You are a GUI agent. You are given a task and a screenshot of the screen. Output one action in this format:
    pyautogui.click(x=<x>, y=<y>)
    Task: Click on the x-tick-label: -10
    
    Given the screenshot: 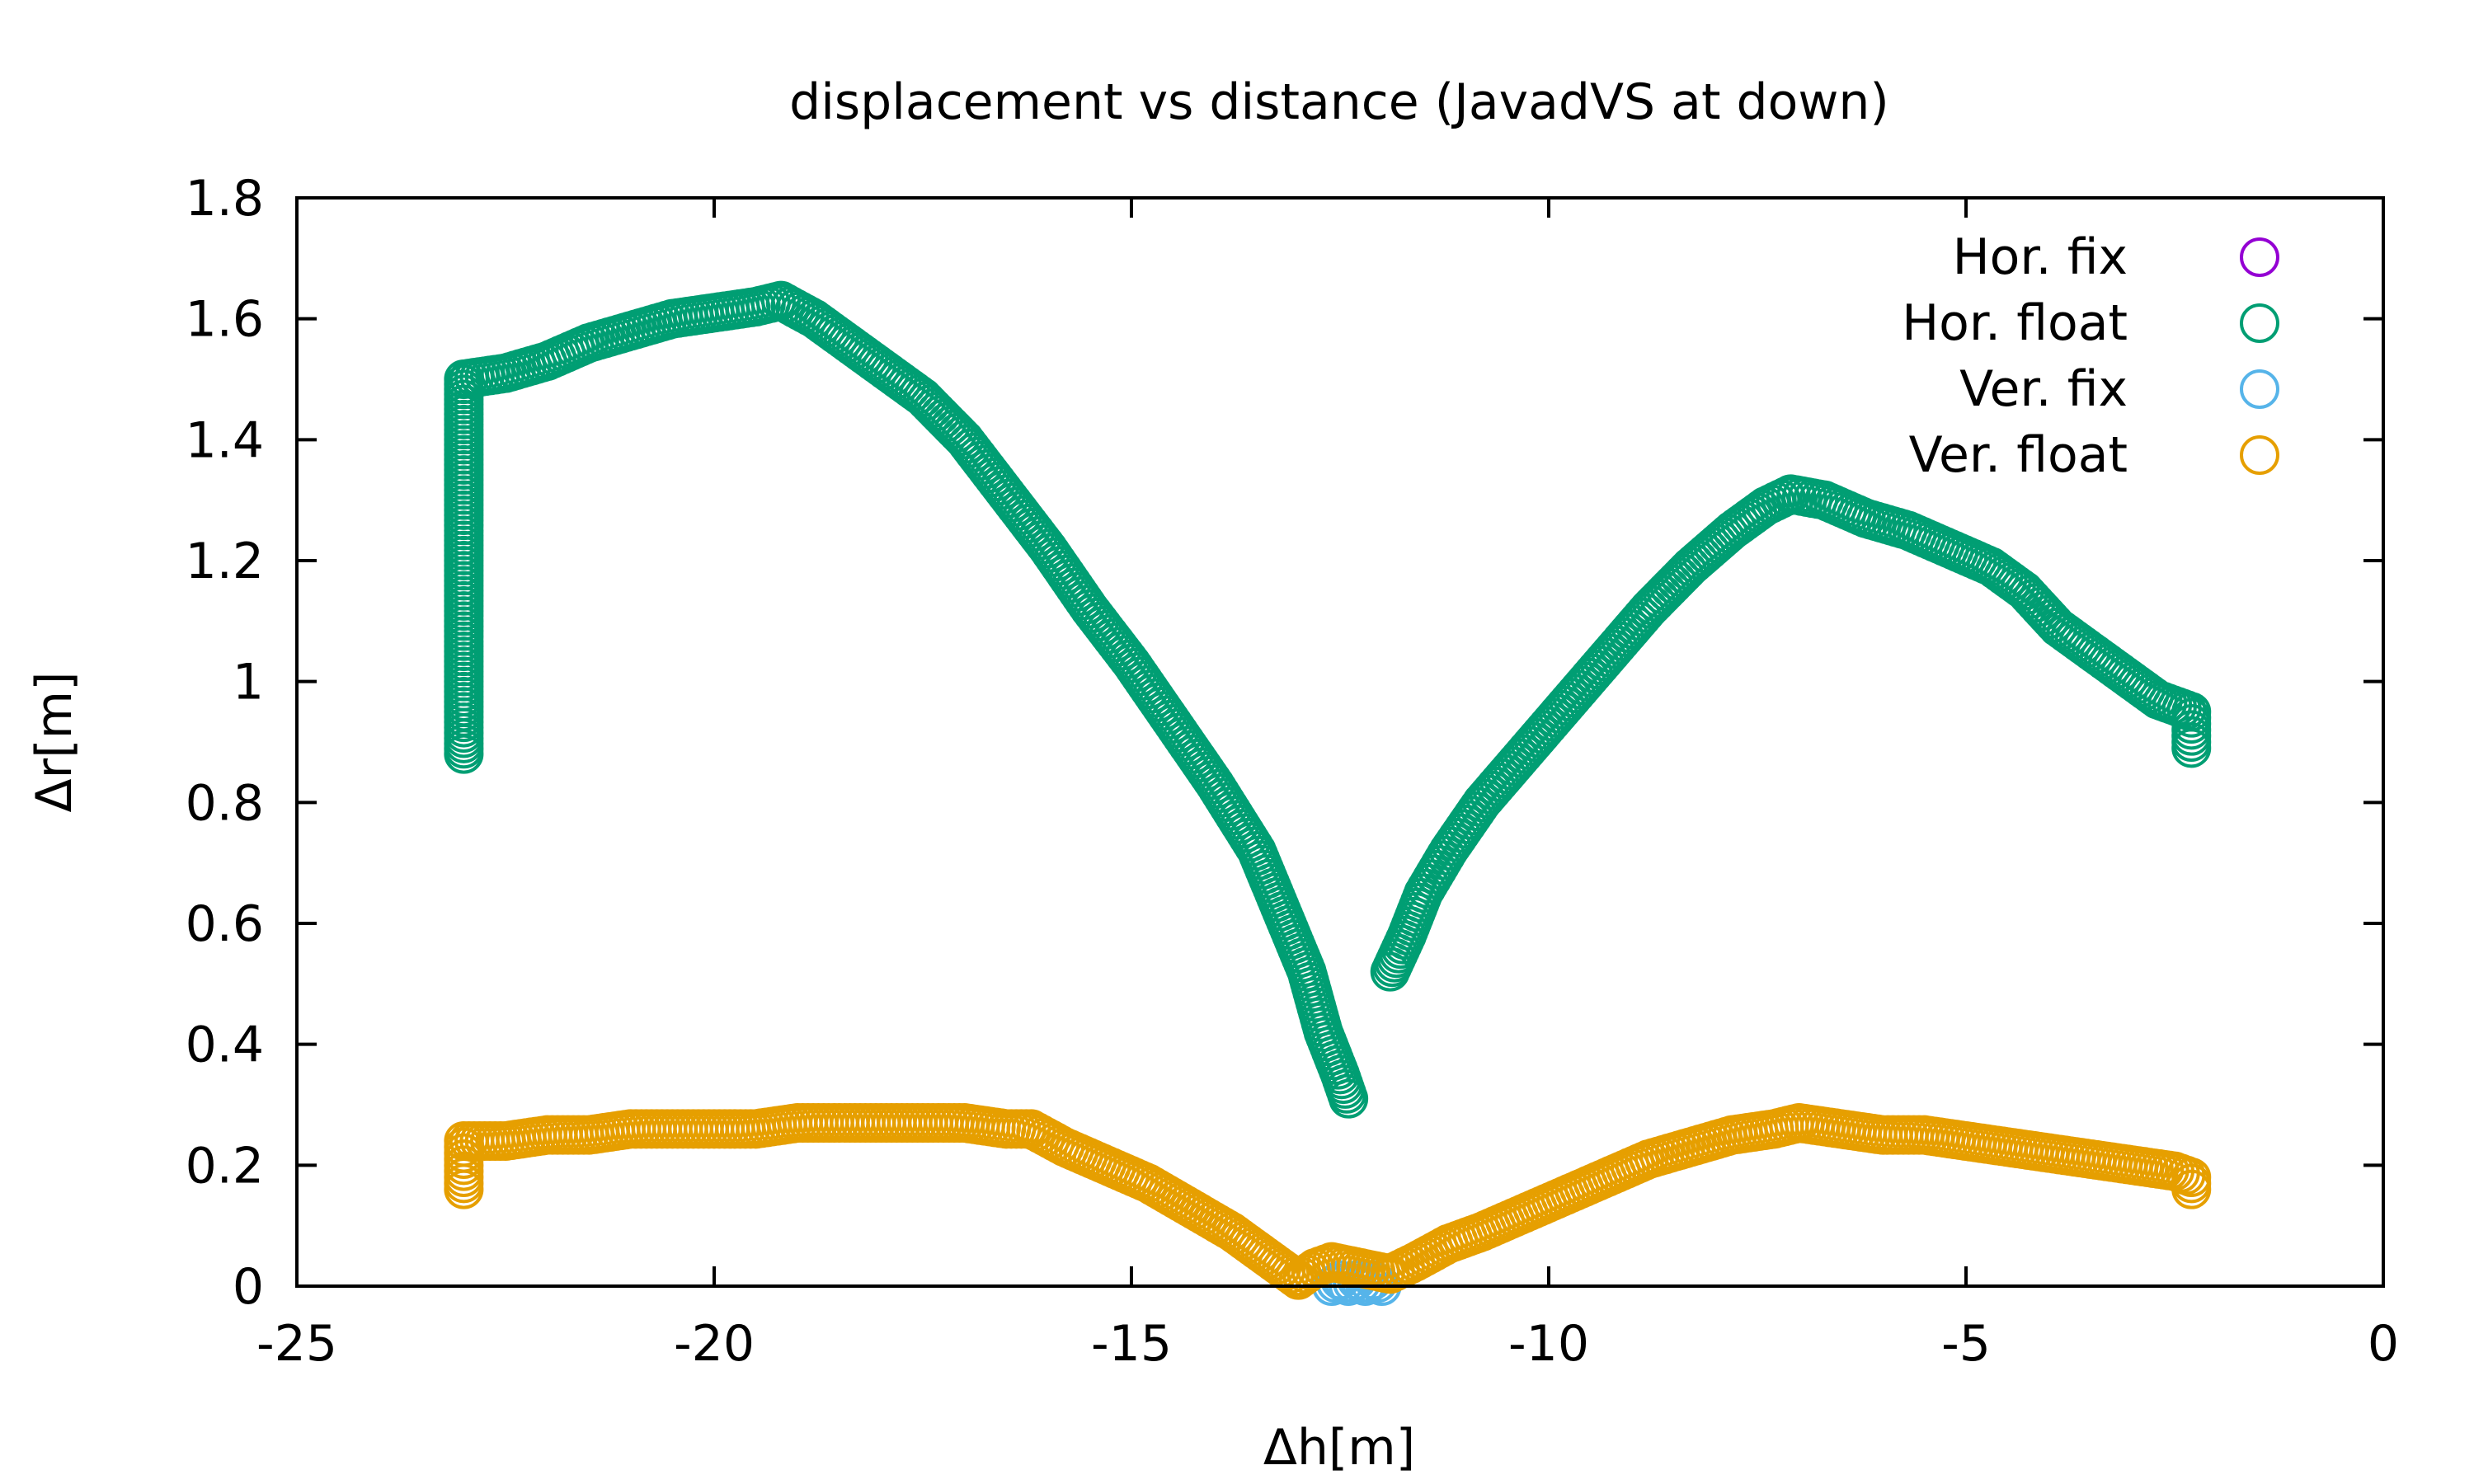 What is the action you would take?
    pyautogui.click(x=1548, y=1344)
    